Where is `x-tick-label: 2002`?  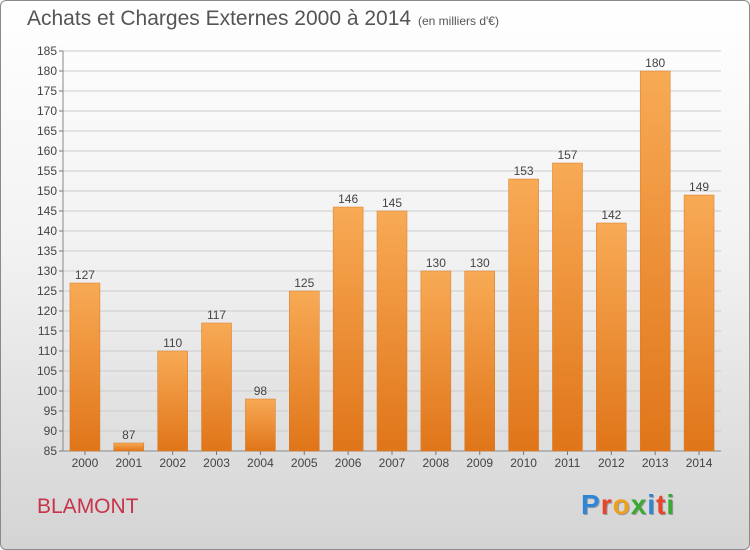
x-tick-label: 2002 is located at coordinates (172, 463).